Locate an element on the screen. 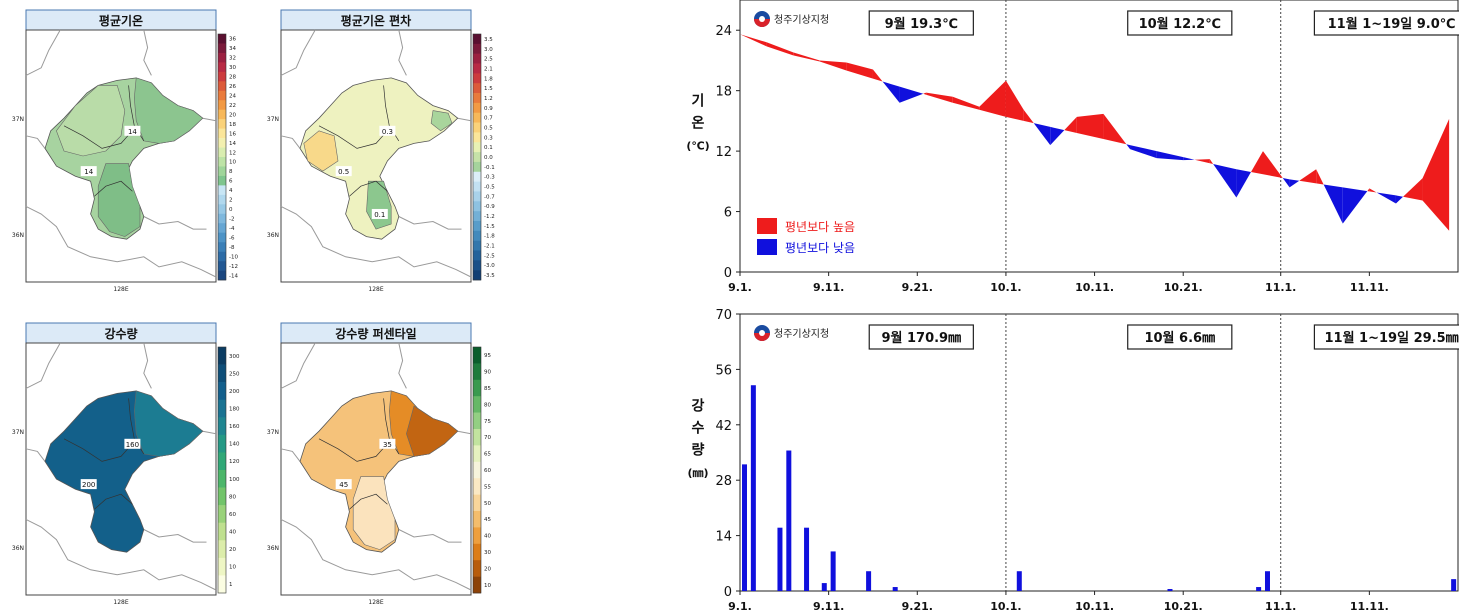 This screenshot has height=613, width=1459. colorbar-label: -6 is located at coordinates (232, 238).